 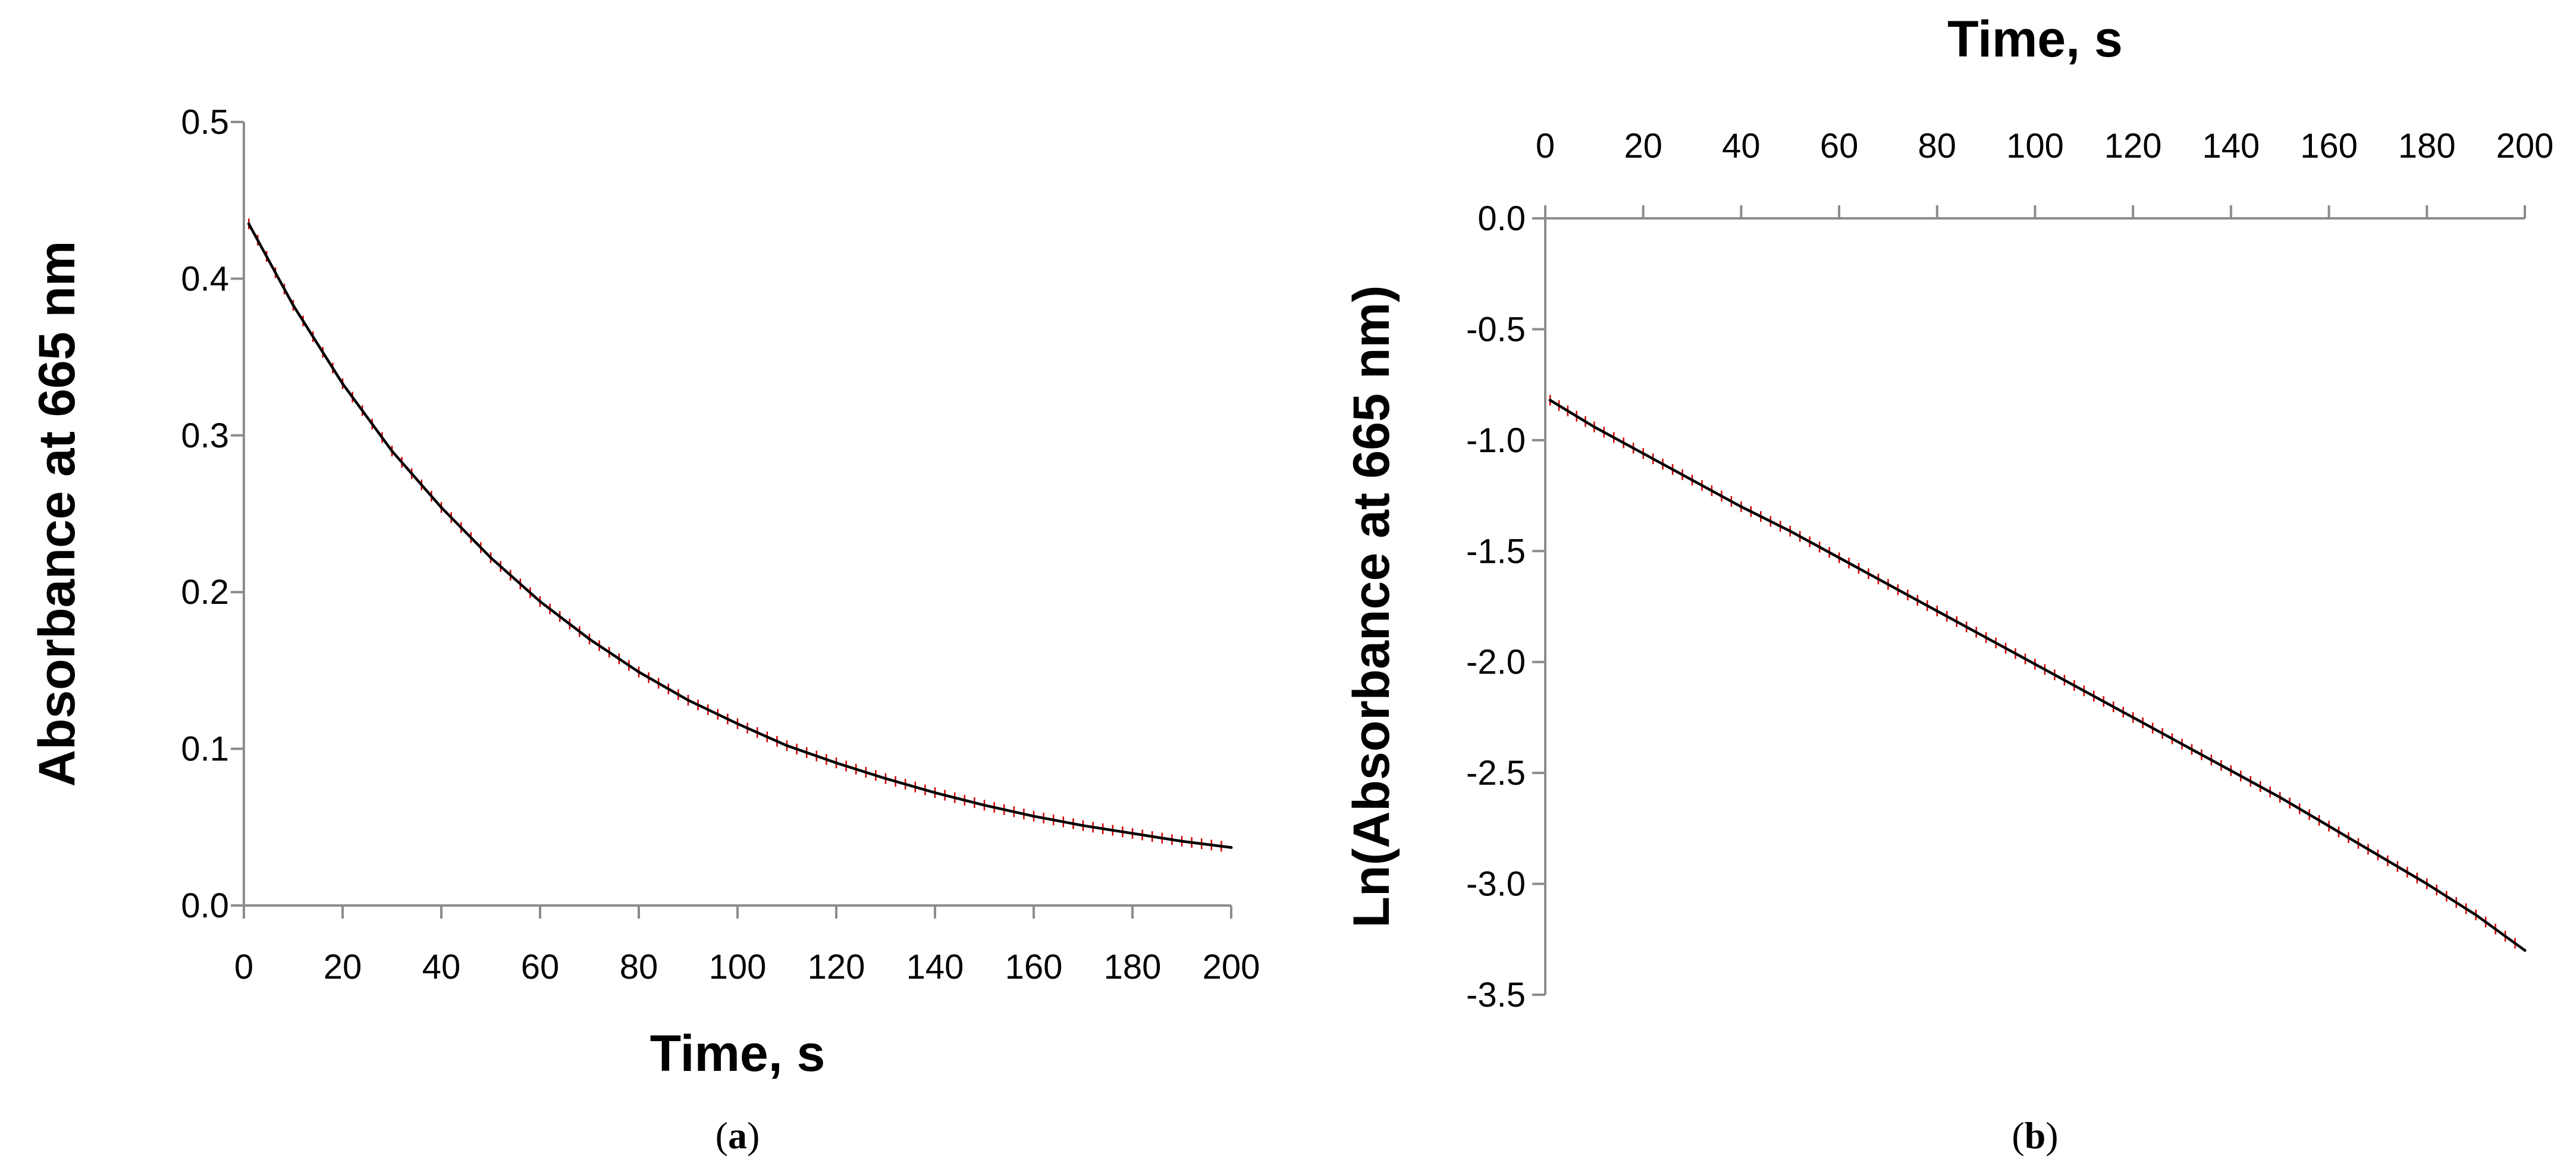 What do you see at coordinates (1496, 995) in the screenshot?
I see `y-tick-label: -3.5` at bounding box center [1496, 995].